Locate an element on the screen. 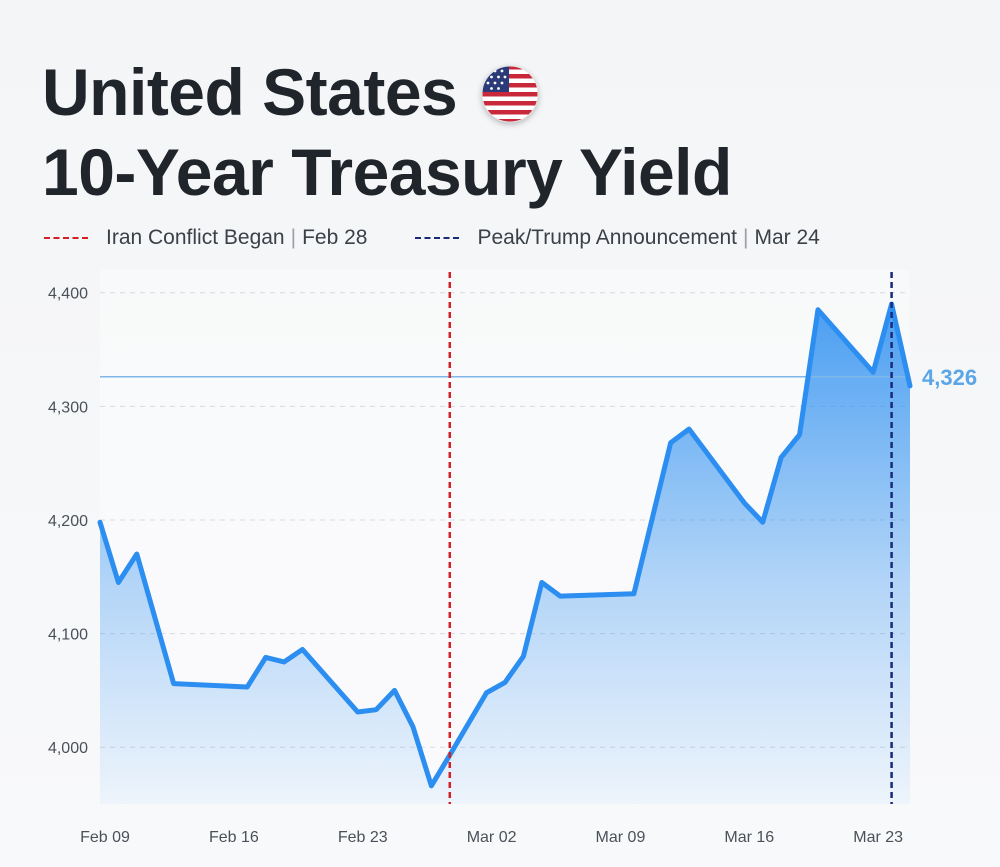 This screenshot has height=867, width=1000. x-tick-label: Mar 16 is located at coordinates (749, 837).